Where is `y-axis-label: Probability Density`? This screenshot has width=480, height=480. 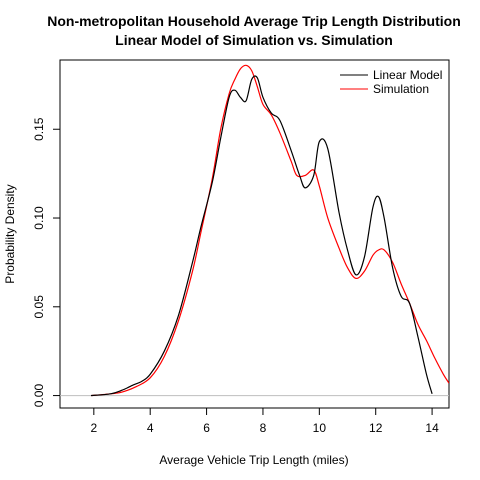
y-axis-label: Probability Density is located at coordinates (10, 233).